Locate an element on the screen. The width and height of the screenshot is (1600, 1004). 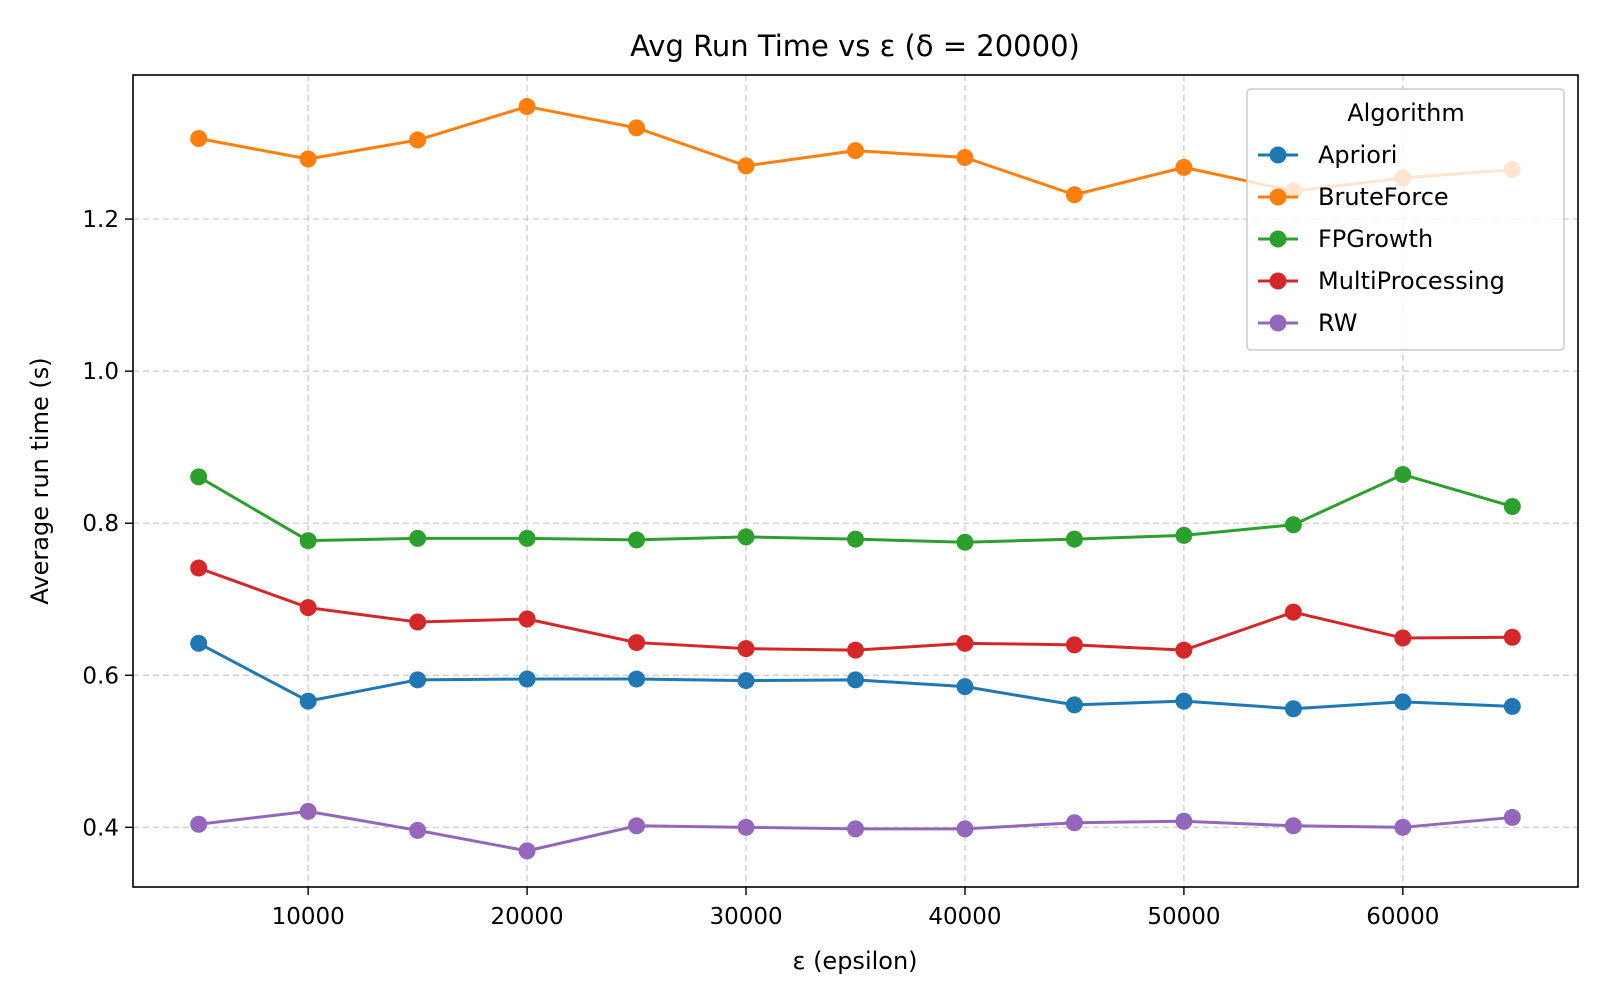
legend-label: MultiProcessing is located at coordinates (1411, 281).